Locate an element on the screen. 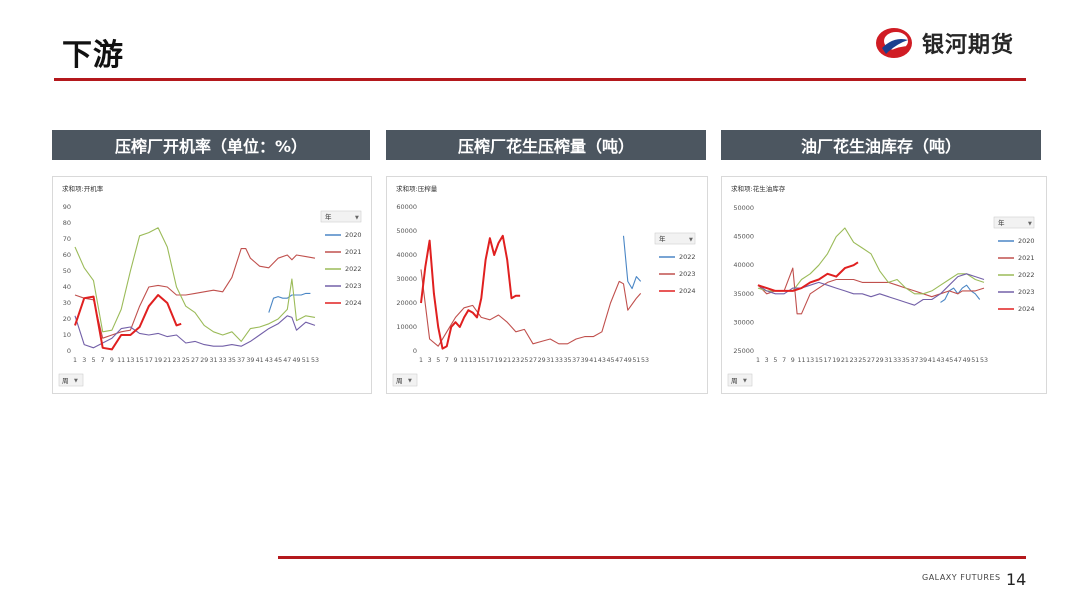 This screenshot has height=608, width=1080. y-tick-label: 30 is located at coordinates (67, 303).